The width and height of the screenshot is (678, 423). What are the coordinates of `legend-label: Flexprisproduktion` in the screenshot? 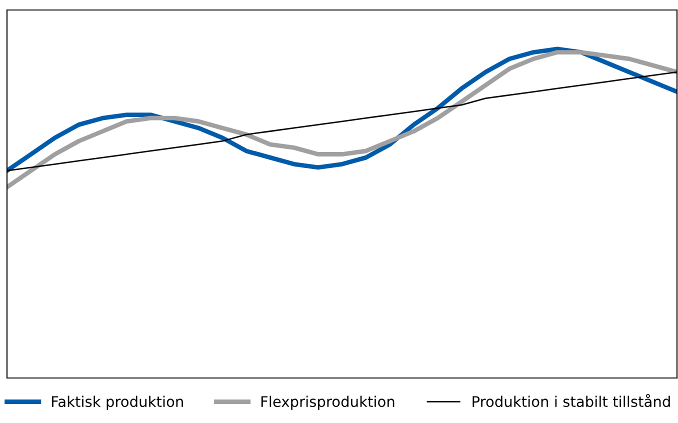 It's located at (327, 403).